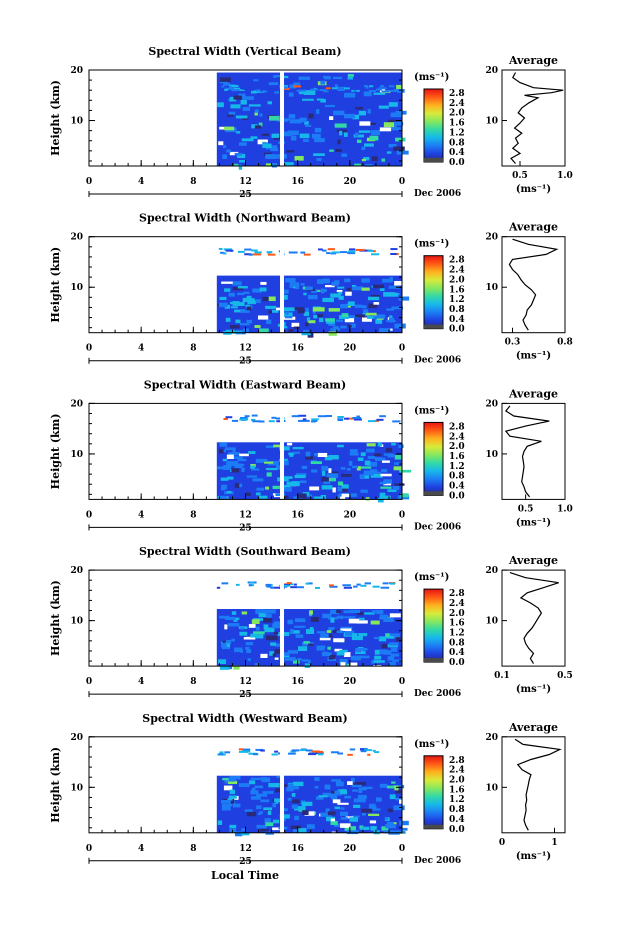  I want to click on data-gap, so click(282, 284).